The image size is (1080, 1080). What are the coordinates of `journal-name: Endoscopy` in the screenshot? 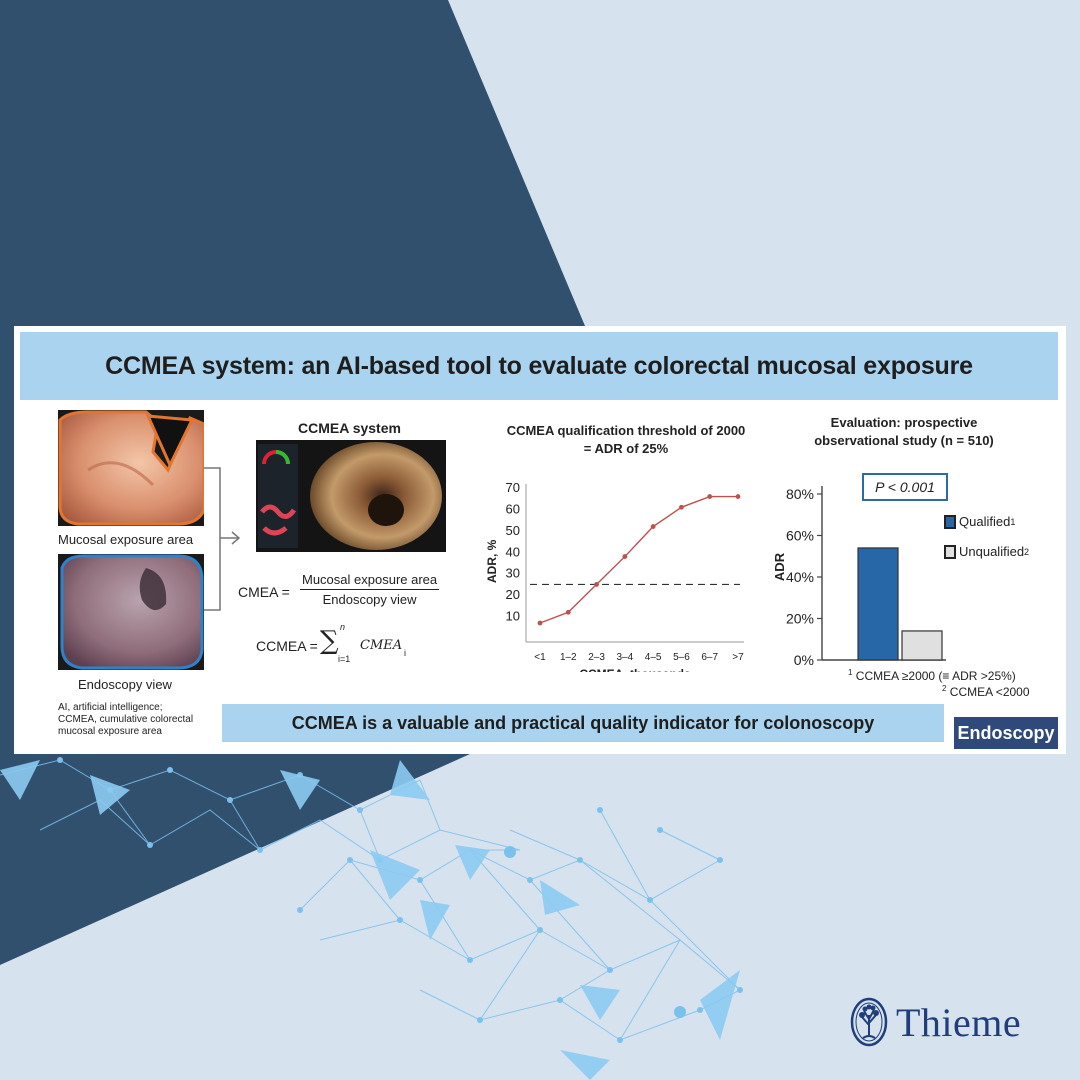 It's located at (1006, 732).